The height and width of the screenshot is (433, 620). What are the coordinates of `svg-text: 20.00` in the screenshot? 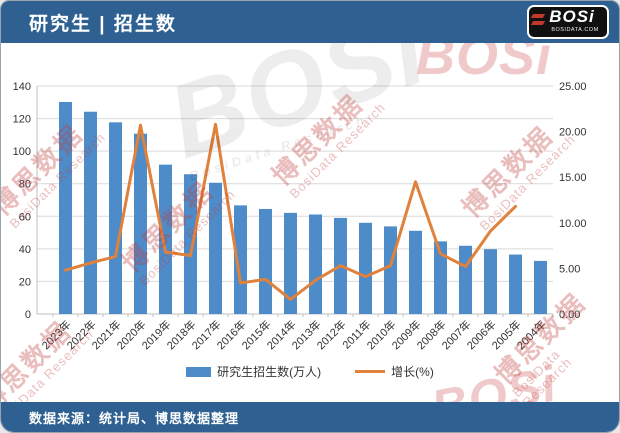 It's located at (573, 133).